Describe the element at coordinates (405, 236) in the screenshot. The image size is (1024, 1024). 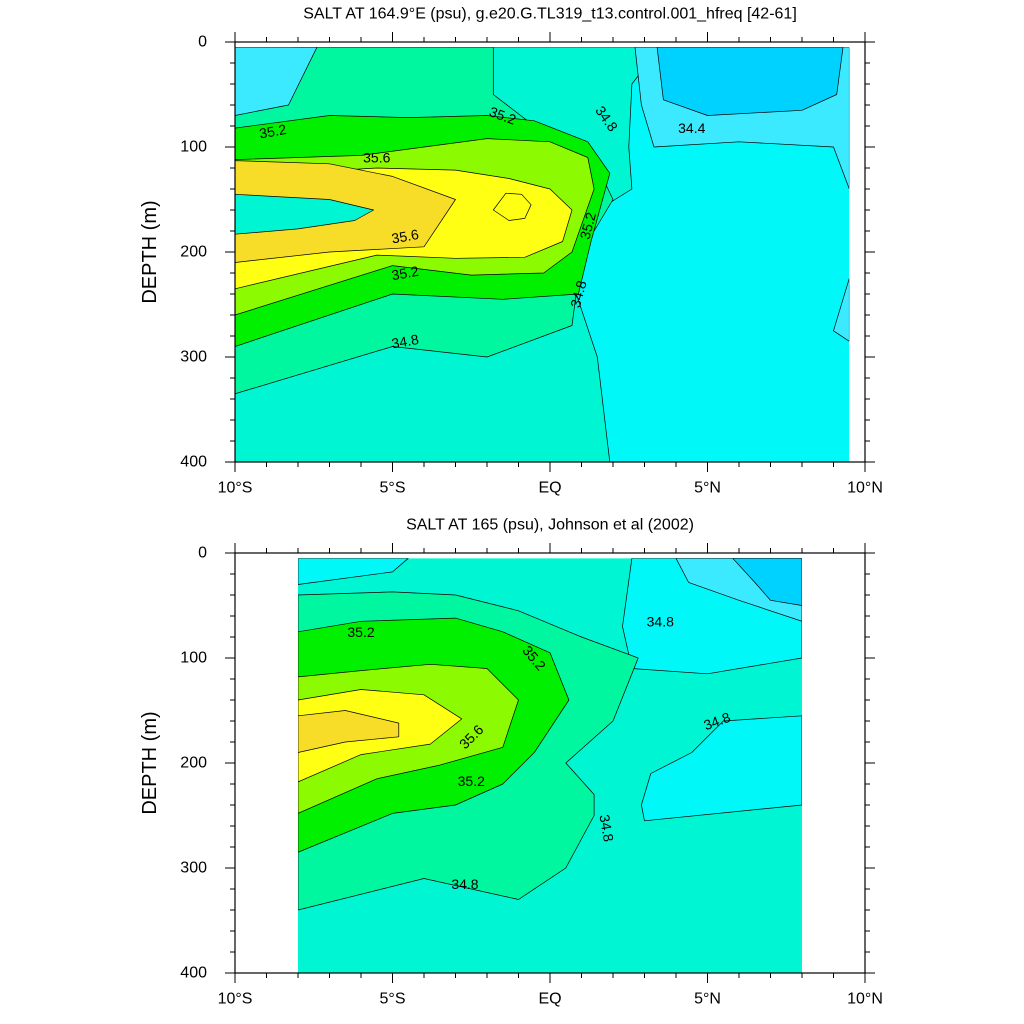
I see `contour-label-5: 35.6` at that location.